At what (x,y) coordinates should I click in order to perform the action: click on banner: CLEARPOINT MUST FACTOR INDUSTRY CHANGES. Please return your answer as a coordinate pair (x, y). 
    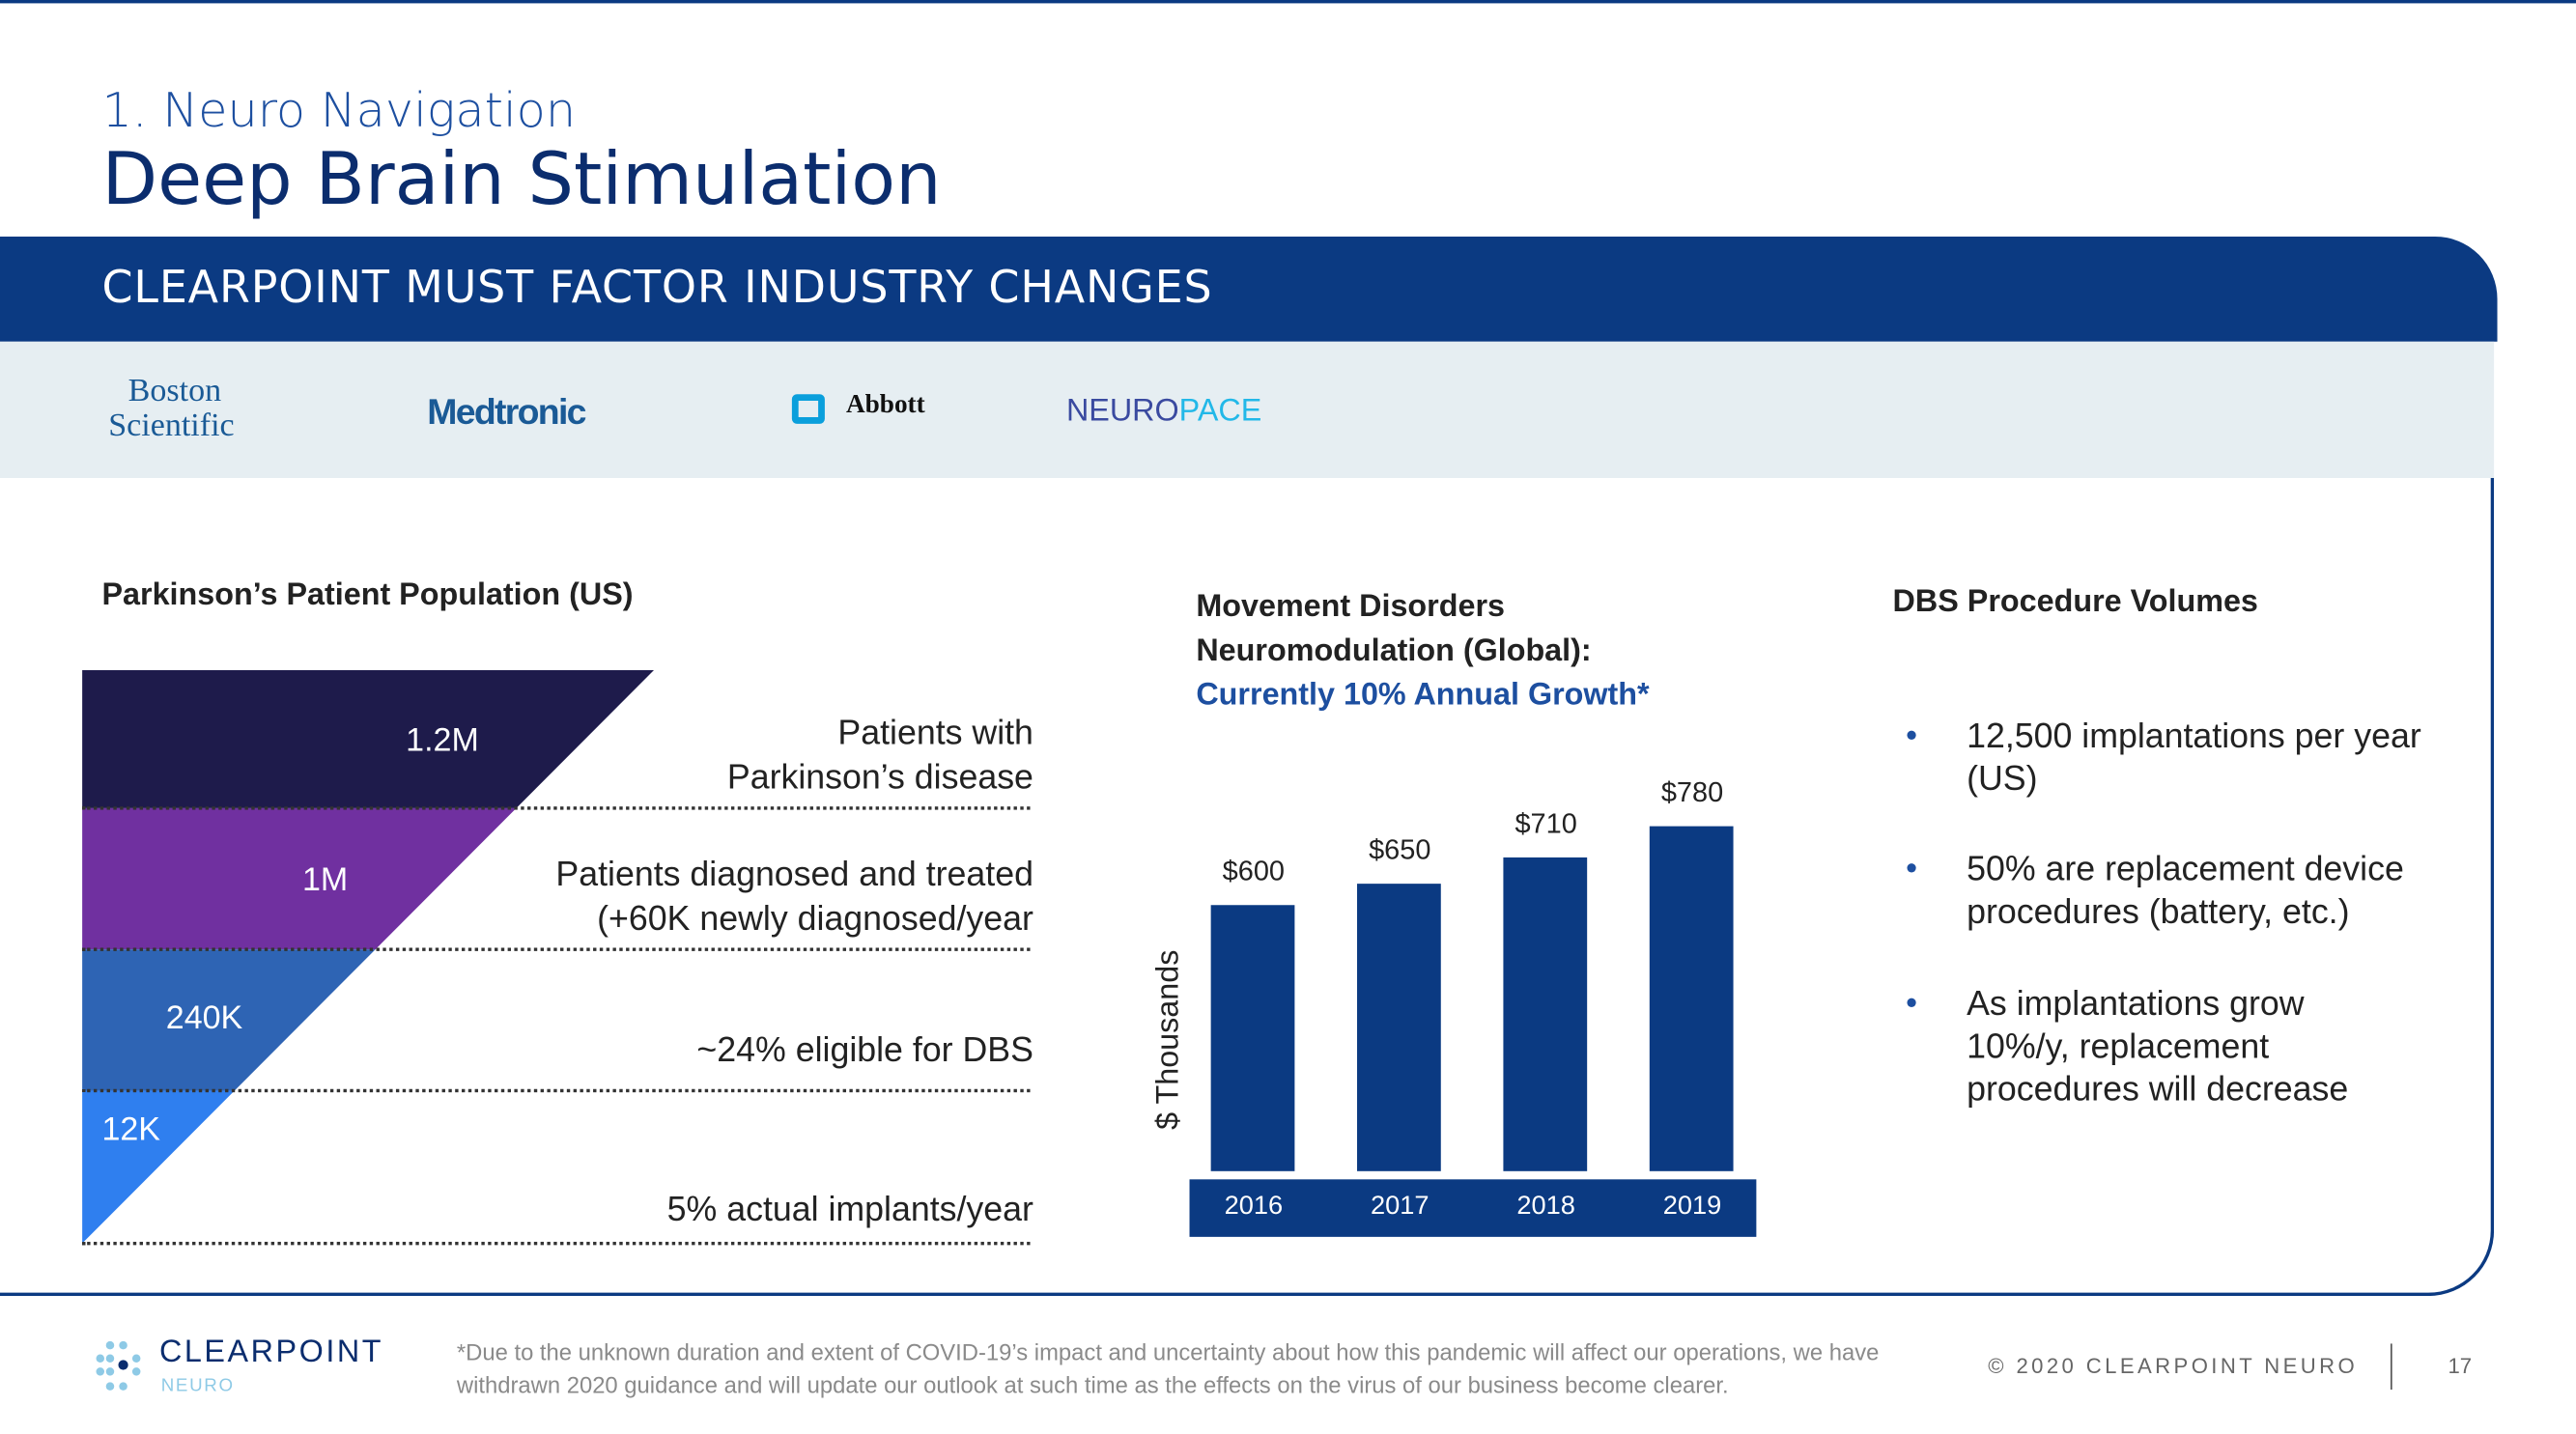
    Looking at the image, I should click on (1249, 289).